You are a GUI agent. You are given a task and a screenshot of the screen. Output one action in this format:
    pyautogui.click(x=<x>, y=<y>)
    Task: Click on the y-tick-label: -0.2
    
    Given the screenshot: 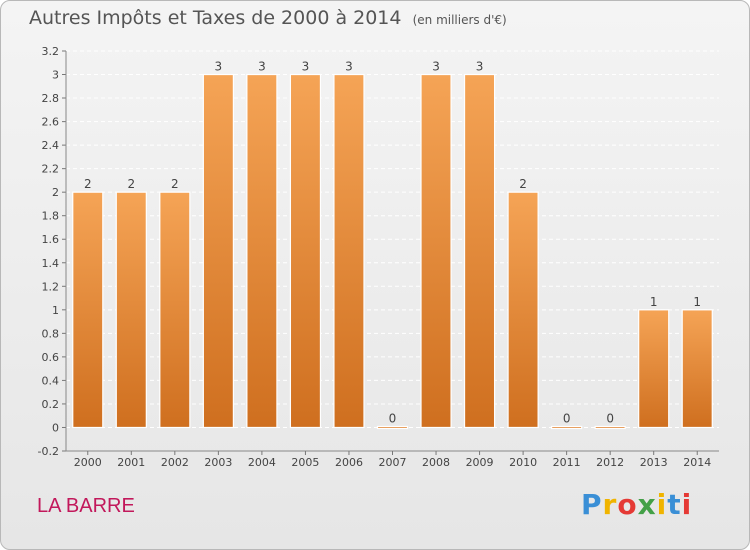 What is the action you would take?
    pyautogui.click(x=48, y=451)
    